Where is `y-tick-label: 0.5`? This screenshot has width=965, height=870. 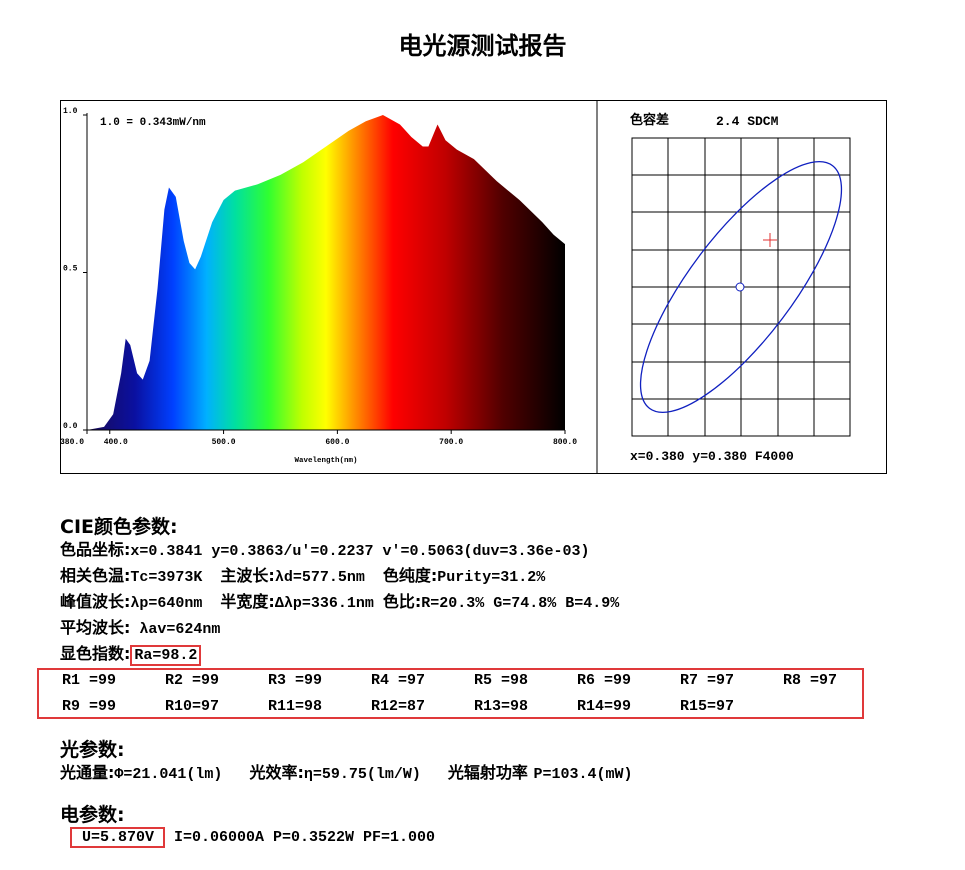 y-tick-label: 0.5 is located at coordinates (70, 269).